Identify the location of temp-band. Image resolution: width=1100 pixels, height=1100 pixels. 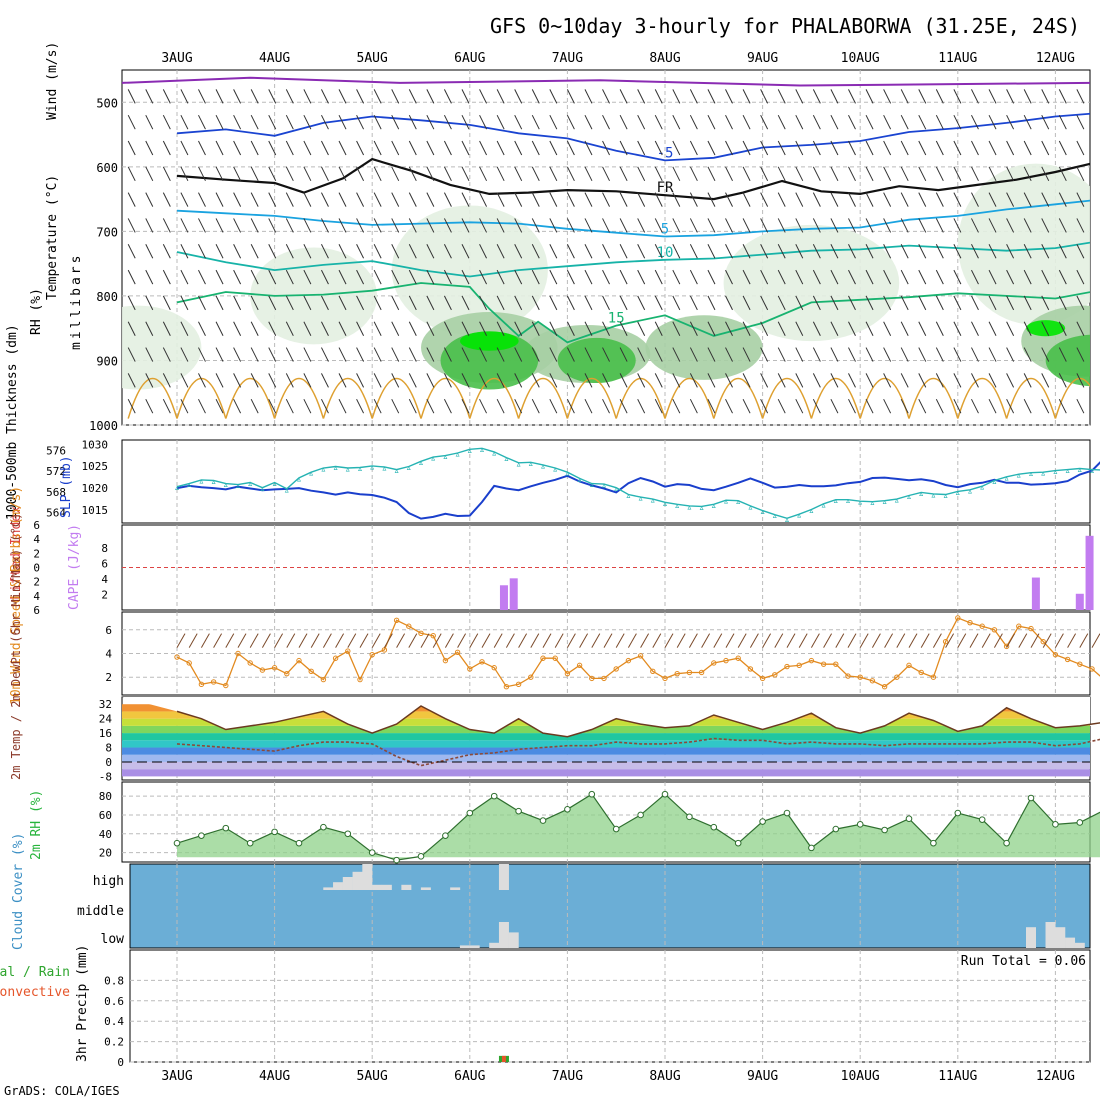
(606, 758).